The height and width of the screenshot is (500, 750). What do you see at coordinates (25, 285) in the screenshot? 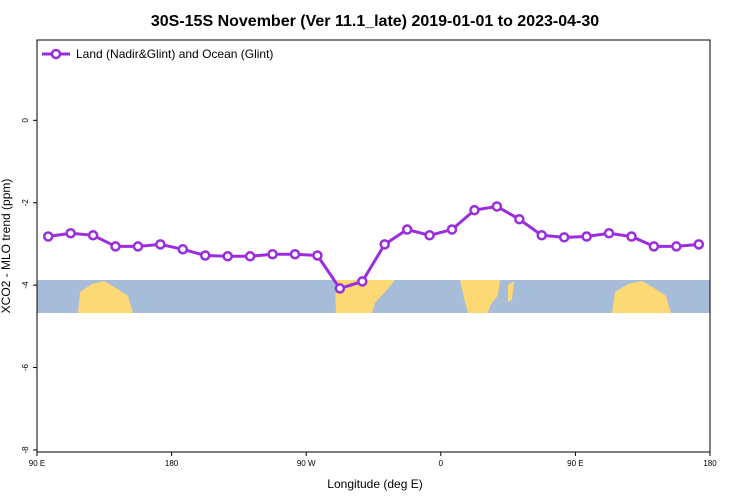
I see `y-tick-label: -4` at bounding box center [25, 285].